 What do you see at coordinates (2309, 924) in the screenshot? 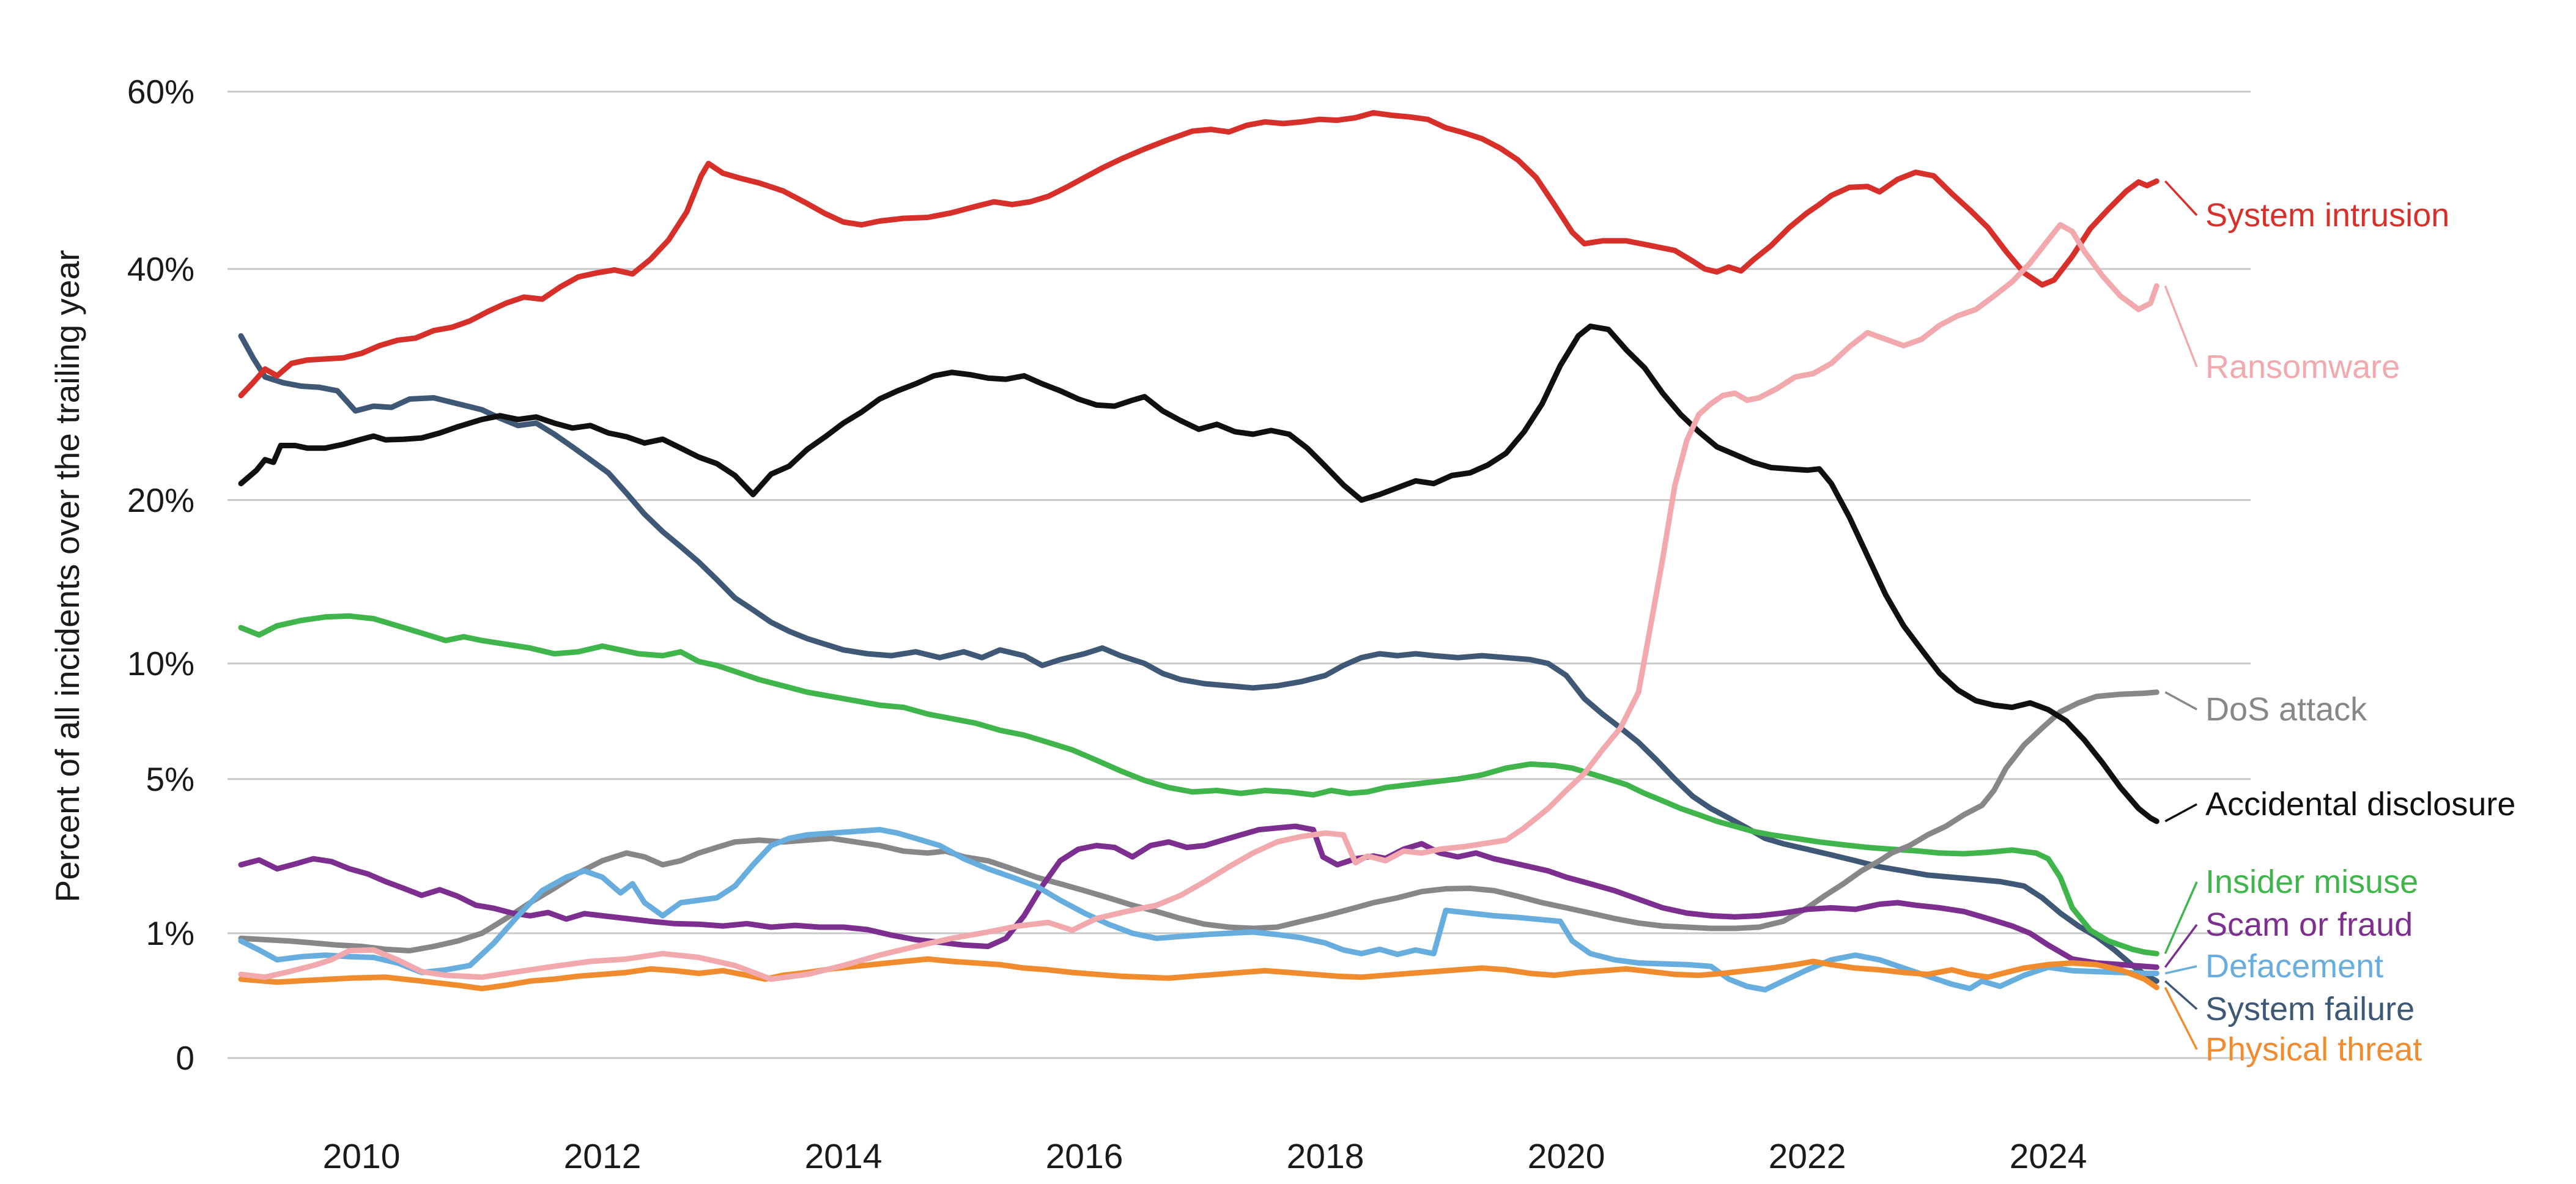
I see `series-label-scam-or-fraud: Scam or fraud` at bounding box center [2309, 924].